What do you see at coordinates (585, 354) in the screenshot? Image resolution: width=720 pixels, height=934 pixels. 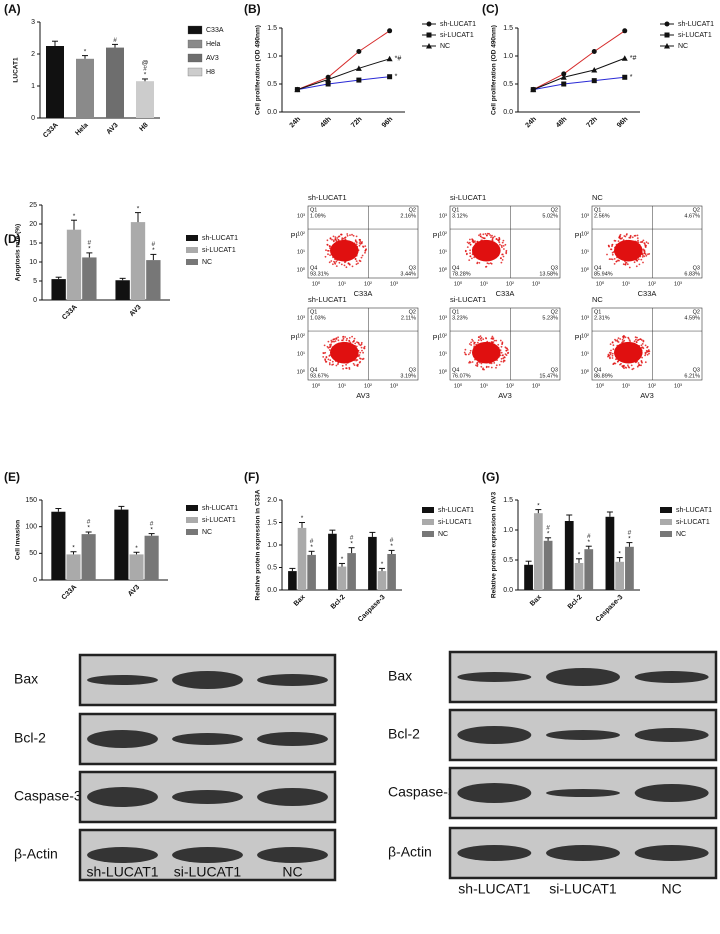 I see `y-tick-label: 10¹` at bounding box center [585, 354].